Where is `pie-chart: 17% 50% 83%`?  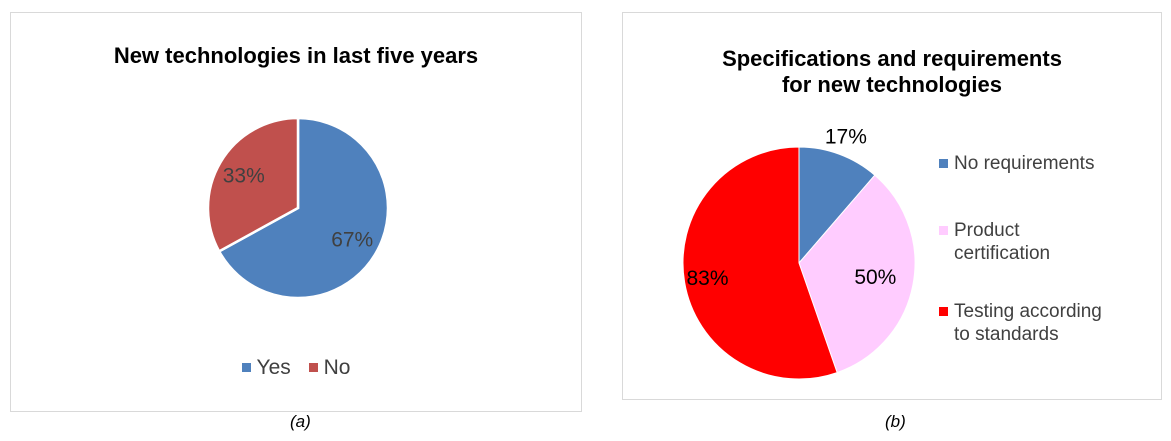 pie-chart: 17% 50% 83% is located at coordinates (799, 252).